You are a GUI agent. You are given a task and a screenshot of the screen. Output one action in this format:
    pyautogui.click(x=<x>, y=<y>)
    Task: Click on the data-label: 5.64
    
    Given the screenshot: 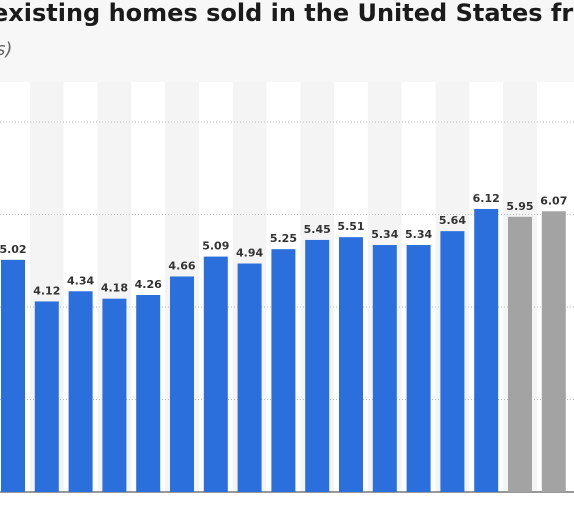 What is the action you would take?
    pyautogui.click(x=452, y=220)
    